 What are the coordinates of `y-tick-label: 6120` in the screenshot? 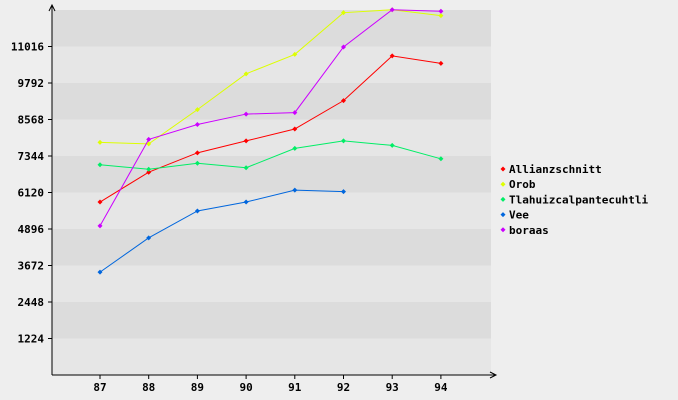 It's located at (31, 193).